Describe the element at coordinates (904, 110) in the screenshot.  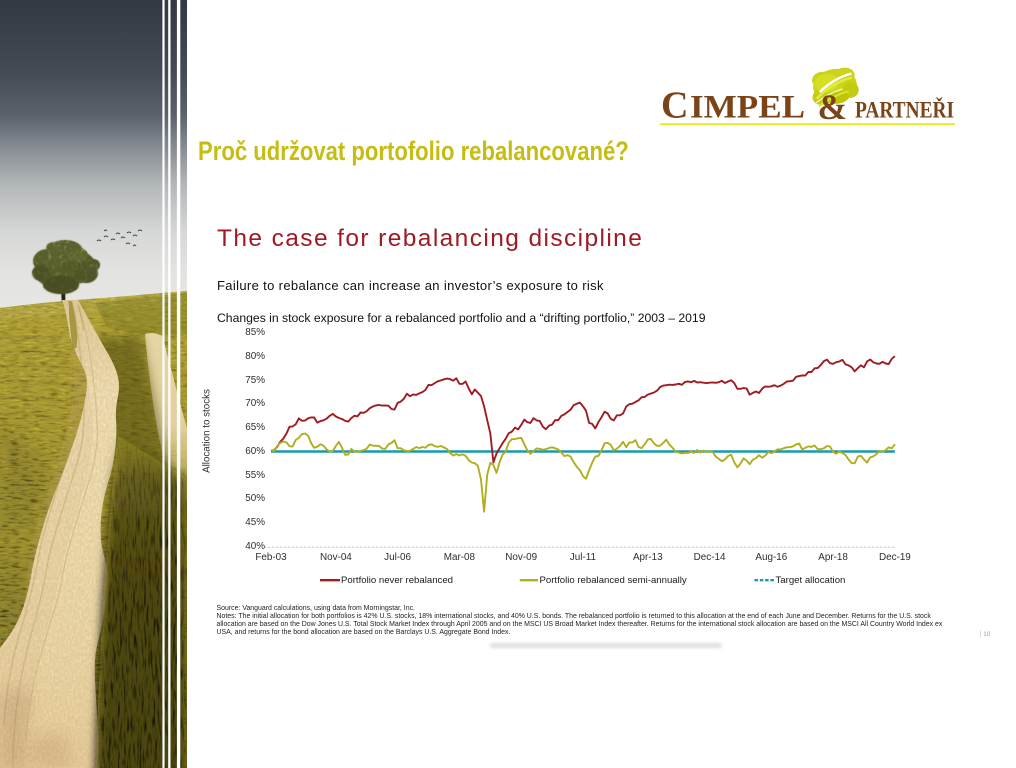
I see `svg-text: PARTNEŘI` at that location.